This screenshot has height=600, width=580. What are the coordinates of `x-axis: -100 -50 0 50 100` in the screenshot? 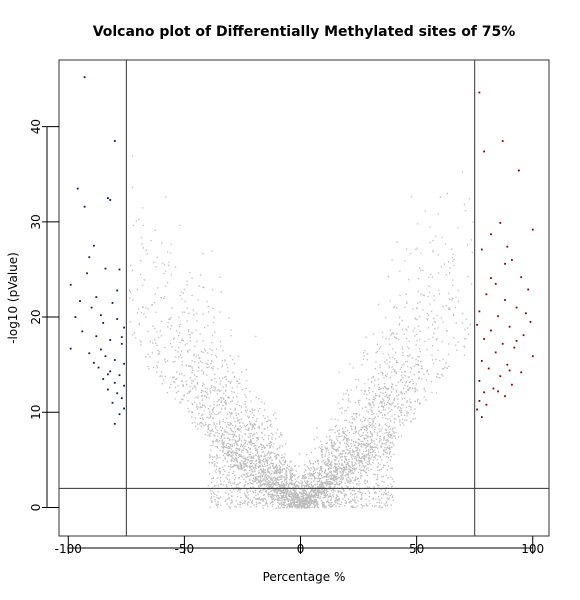 It's located at (299, 546).